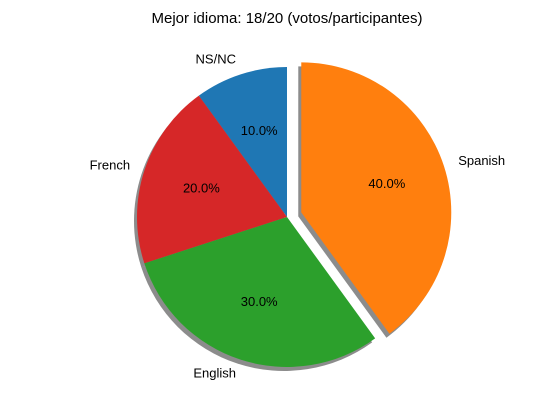 This screenshot has height=413, width=548. I want to click on slice-label-english: English, so click(214, 372).